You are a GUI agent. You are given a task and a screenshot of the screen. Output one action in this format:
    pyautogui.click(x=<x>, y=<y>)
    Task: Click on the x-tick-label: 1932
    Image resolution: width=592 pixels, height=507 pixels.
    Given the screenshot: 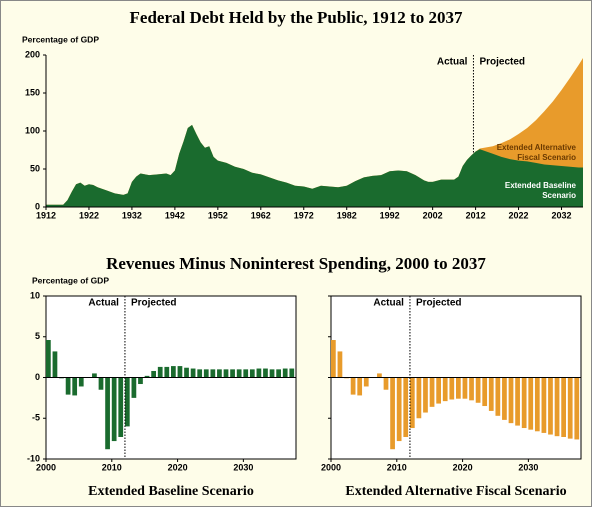 What is the action you would take?
    pyautogui.click(x=132, y=215)
    